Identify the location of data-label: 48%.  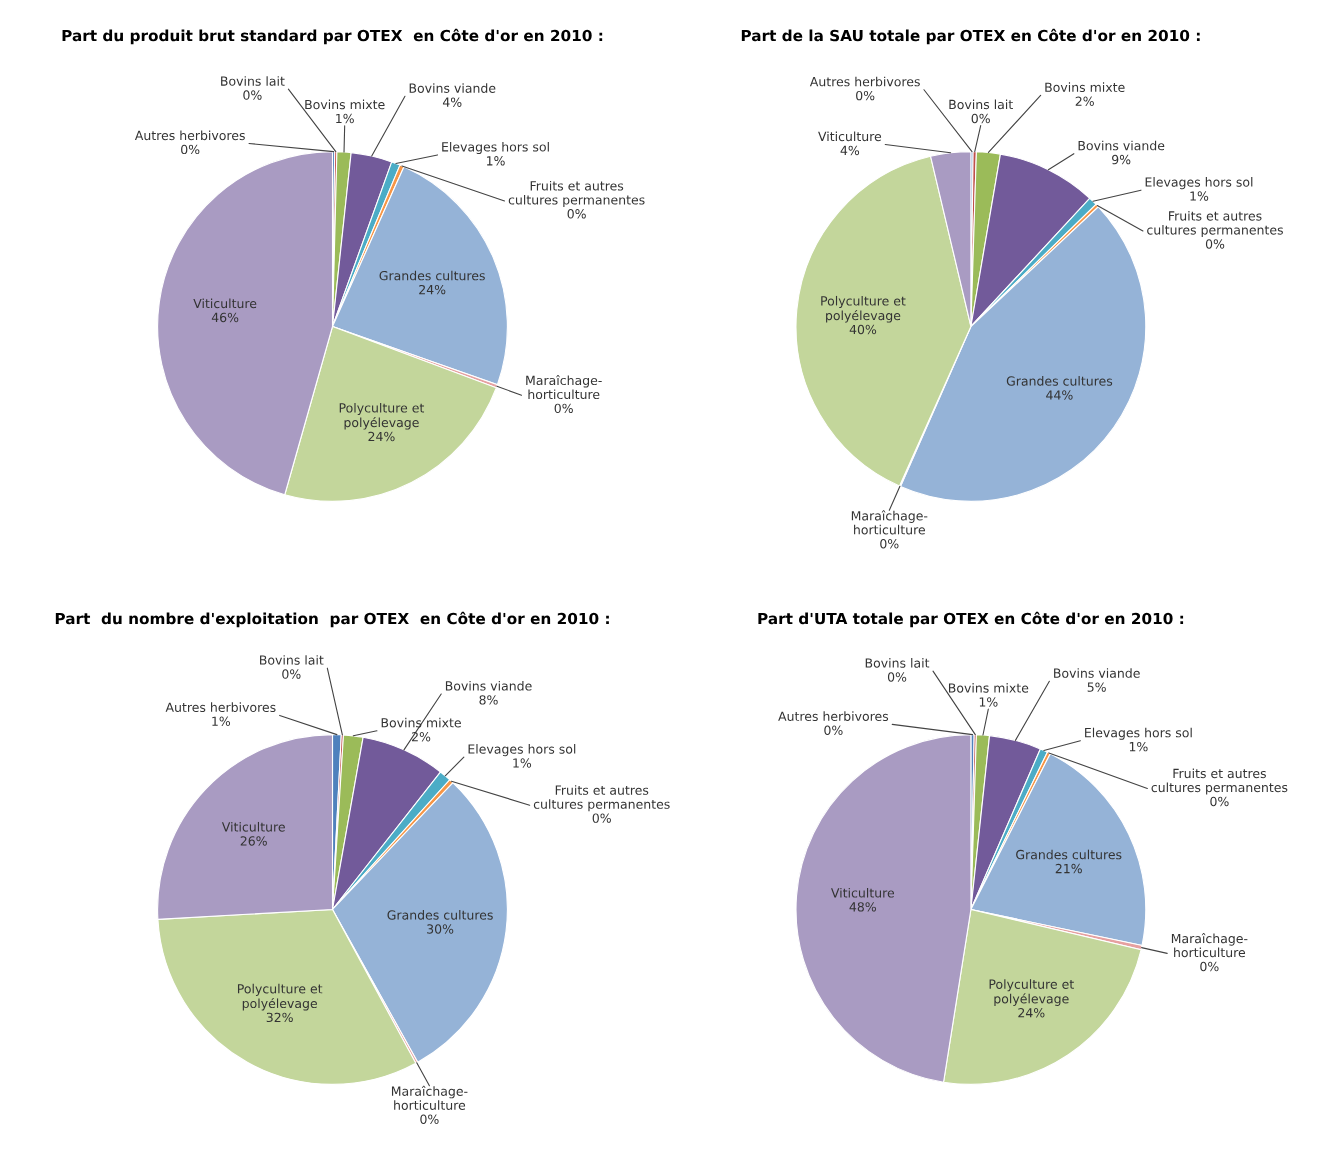
(862, 907).